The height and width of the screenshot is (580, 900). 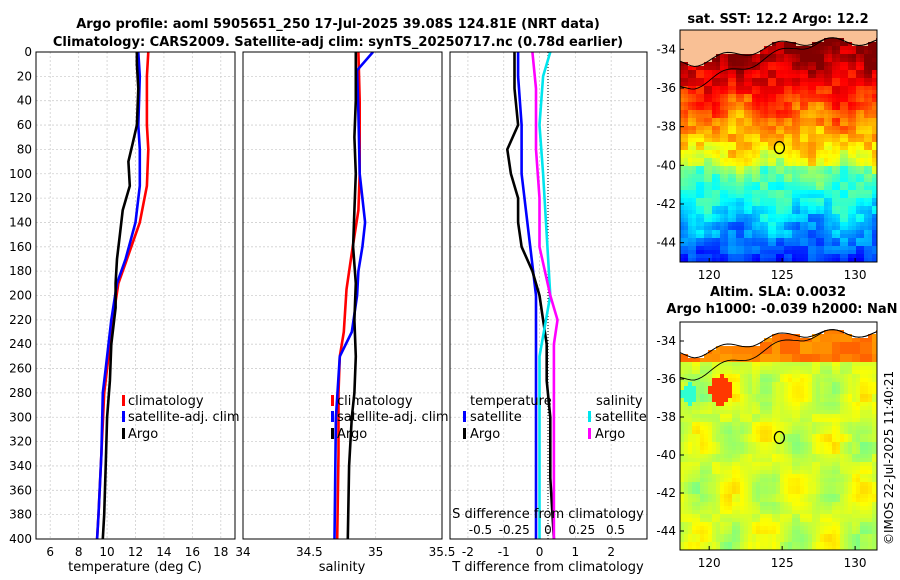 I want to click on s-difference-label: S difference from climatology, so click(x=548, y=514).